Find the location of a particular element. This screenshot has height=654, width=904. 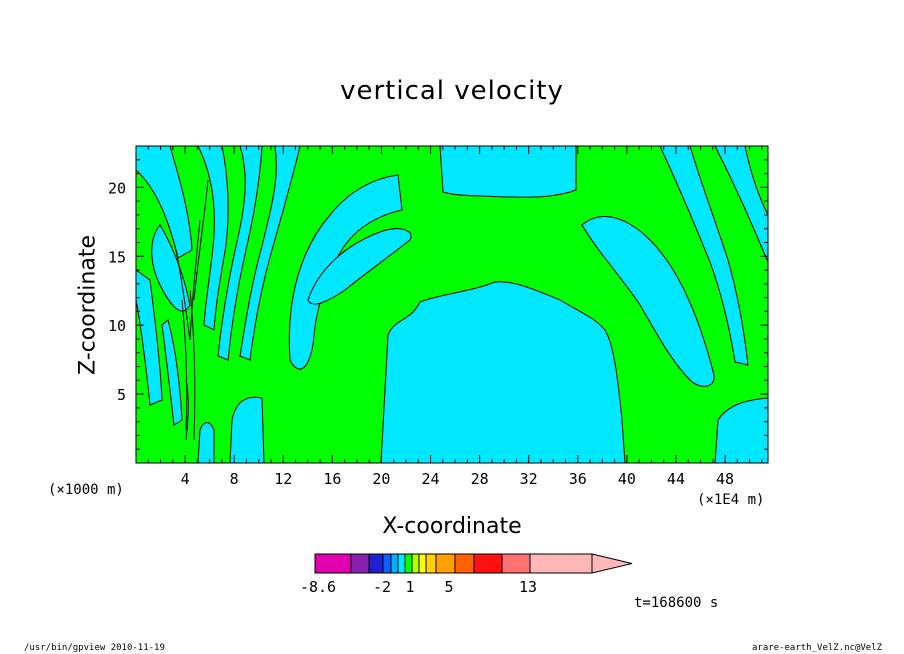

region-left-wing is located at coordinates (359, 266).